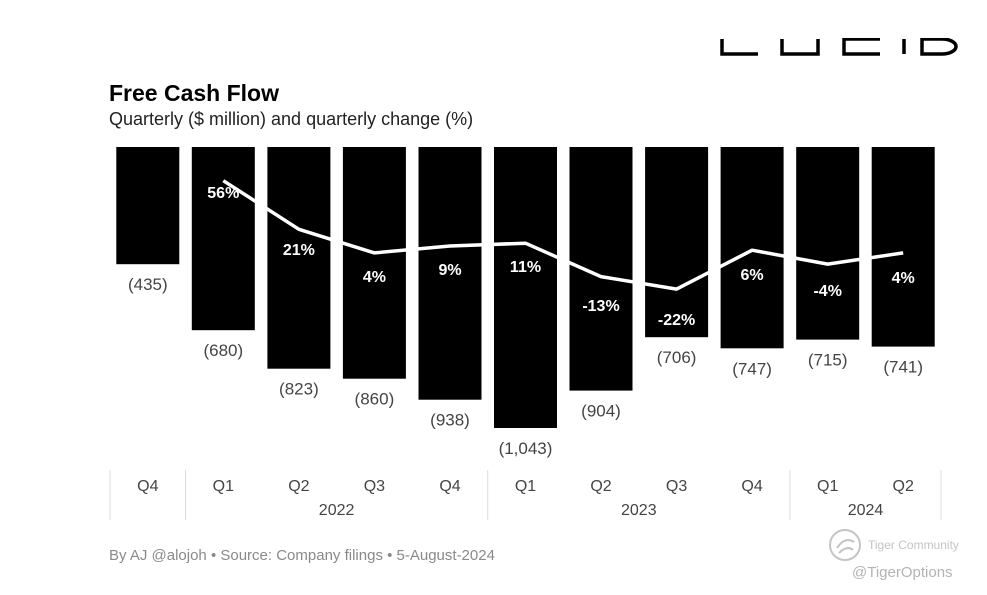  What do you see at coordinates (375, 399) in the screenshot?
I see `bar-value-label: (860)` at bounding box center [375, 399].